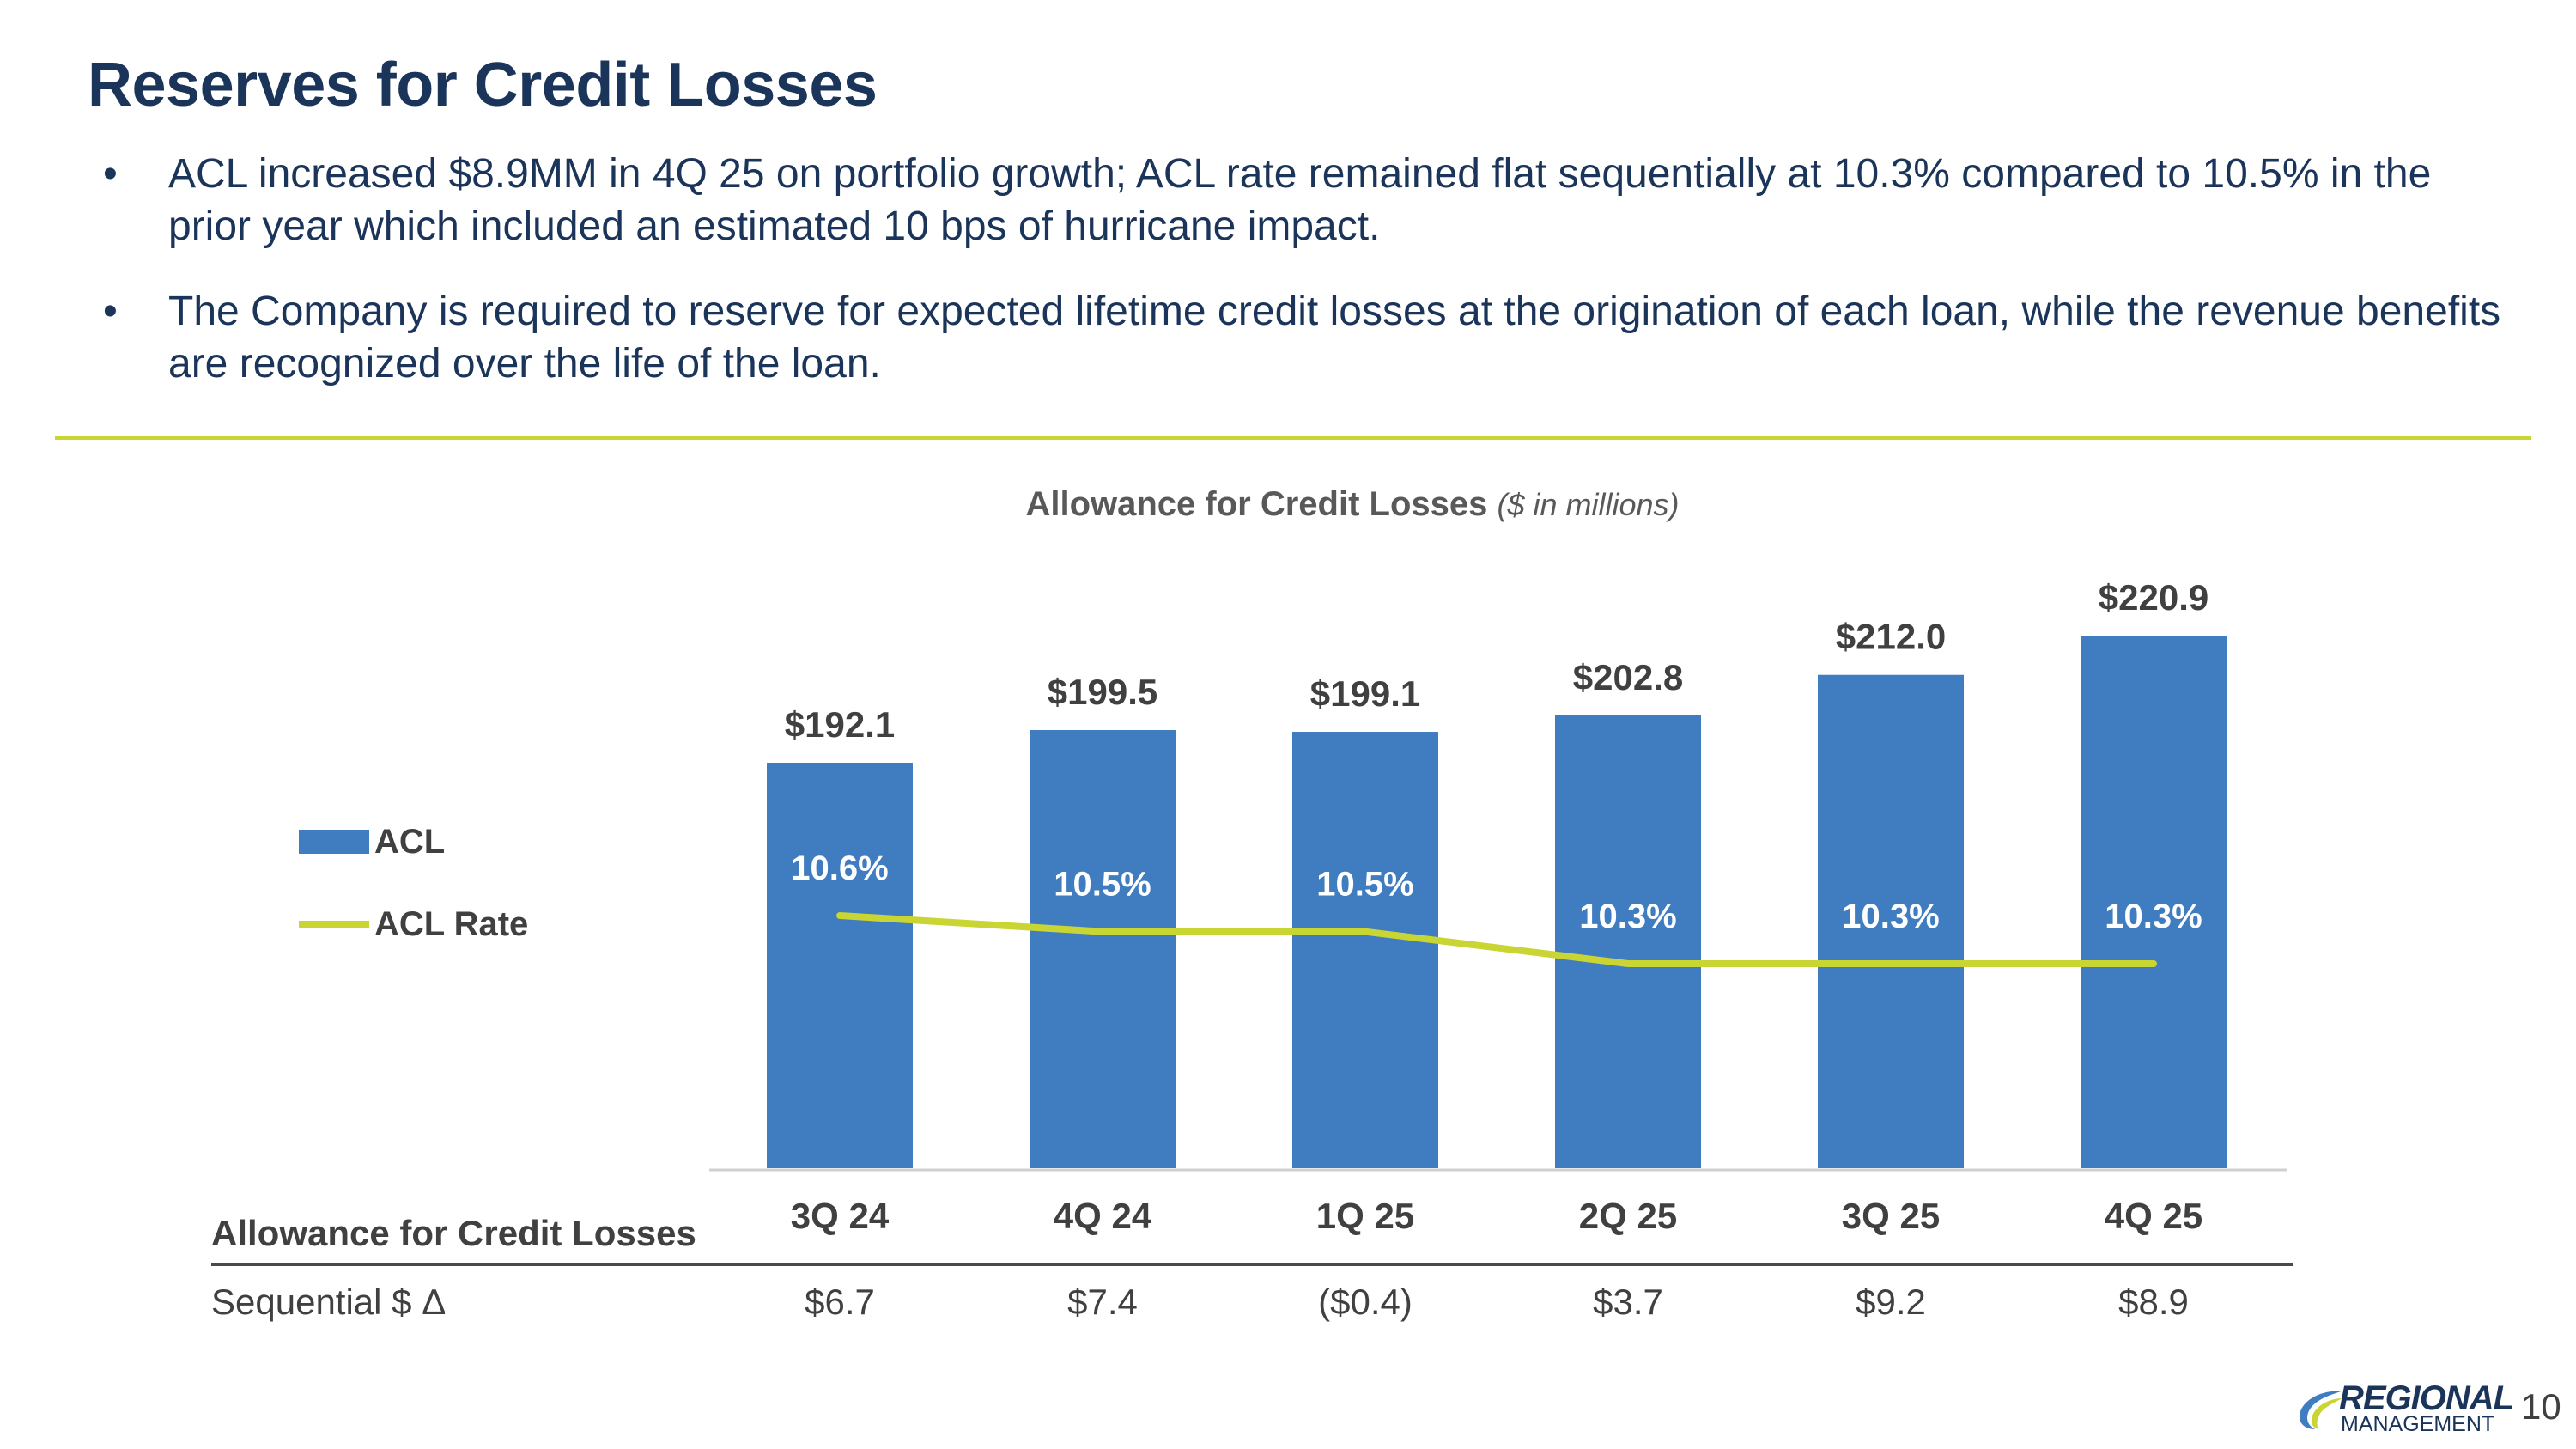 The image size is (2576, 1449). What do you see at coordinates (453, 1233) in the screenshot?
I see `table-header-label: Allowance for Credit Losses` at bounding box center [453, 1233].